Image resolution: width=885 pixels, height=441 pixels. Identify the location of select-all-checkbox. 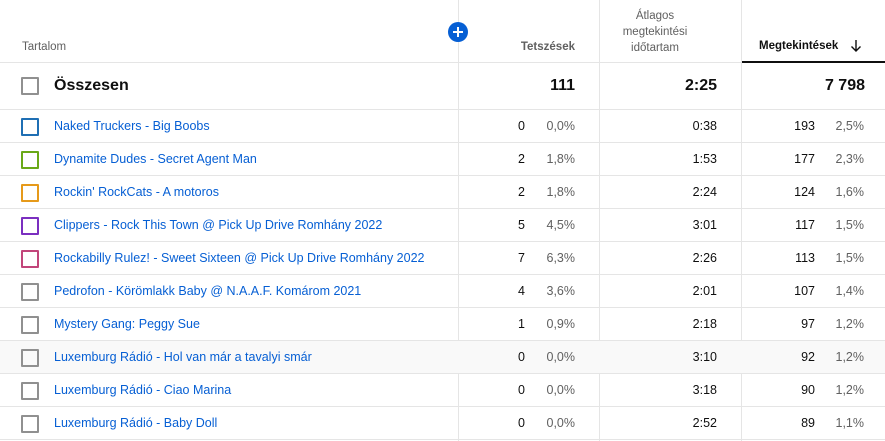
(30, 86).